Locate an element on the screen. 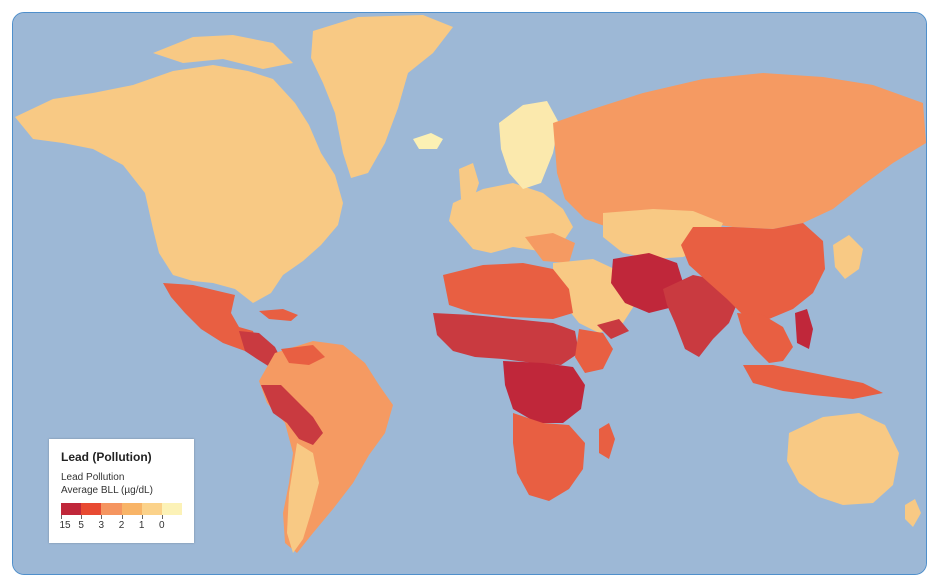 The height and width of the screenshot is (587, 941). region-horn-of-africa is located at coordinates (594, 351).